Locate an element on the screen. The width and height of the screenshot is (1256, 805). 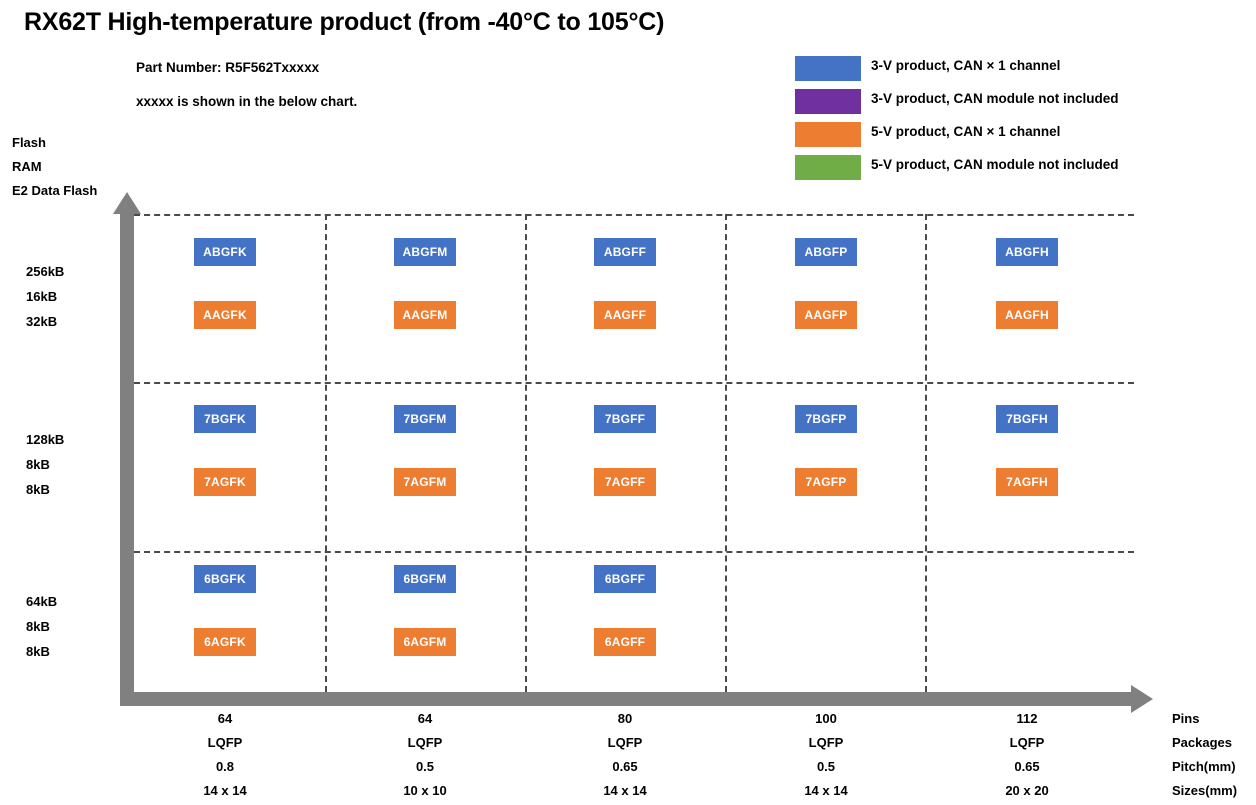
product-chip: ABGFK is located at coordinates (225, 252).